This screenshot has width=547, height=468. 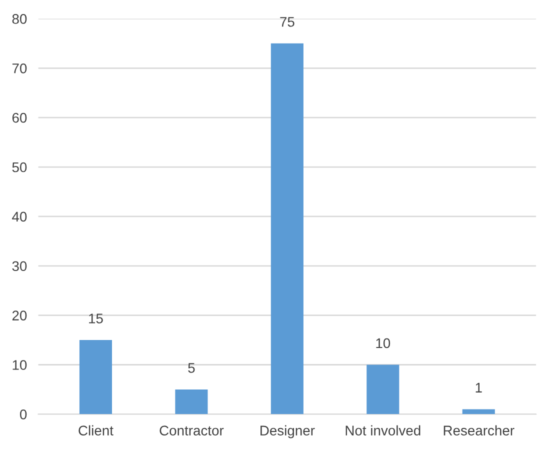 I want to click on x-tick-label: Client, so click(x=96, y=430).